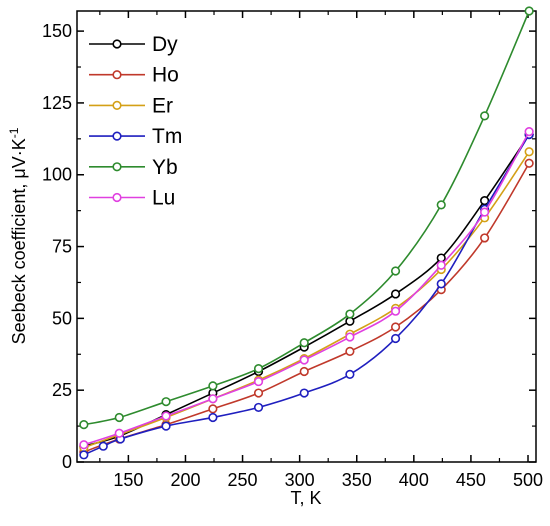 This screenshot has width=550, height=526. What do you see at coordinates (162, 105) in the screenshot?
I see `legend-label: Er` at bounding box center [162, 105].